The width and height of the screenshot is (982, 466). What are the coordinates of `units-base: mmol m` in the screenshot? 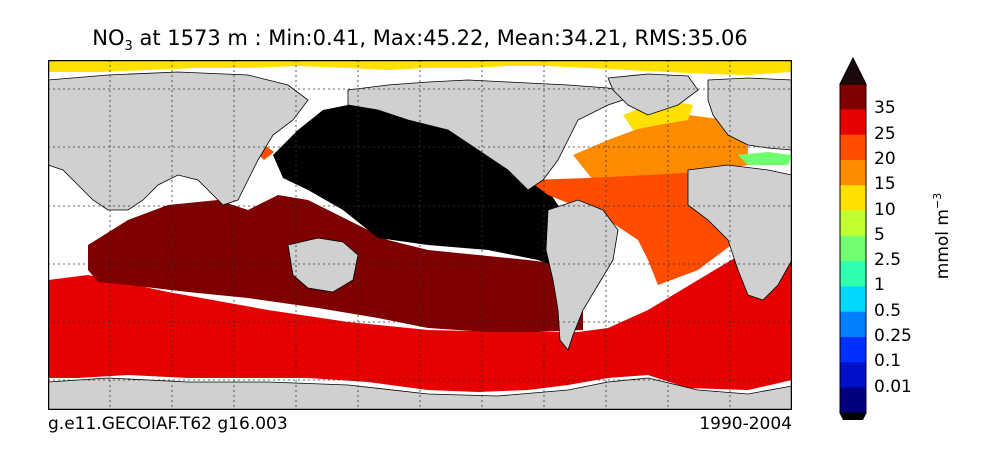 It's located at (942, 244).